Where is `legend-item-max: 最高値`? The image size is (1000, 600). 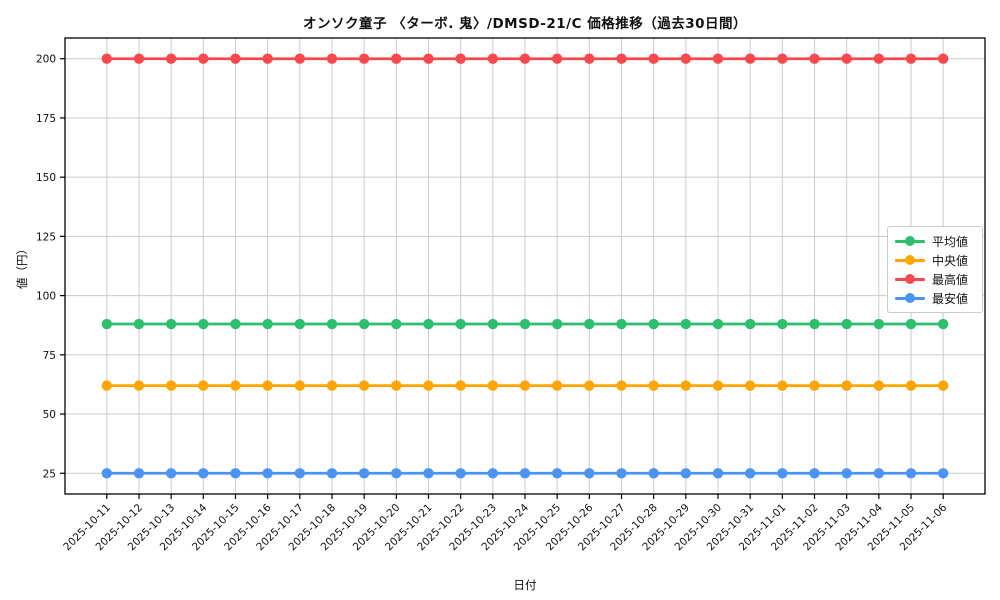 legend-item-max: 最高値 is located at coordinates (934, 279).